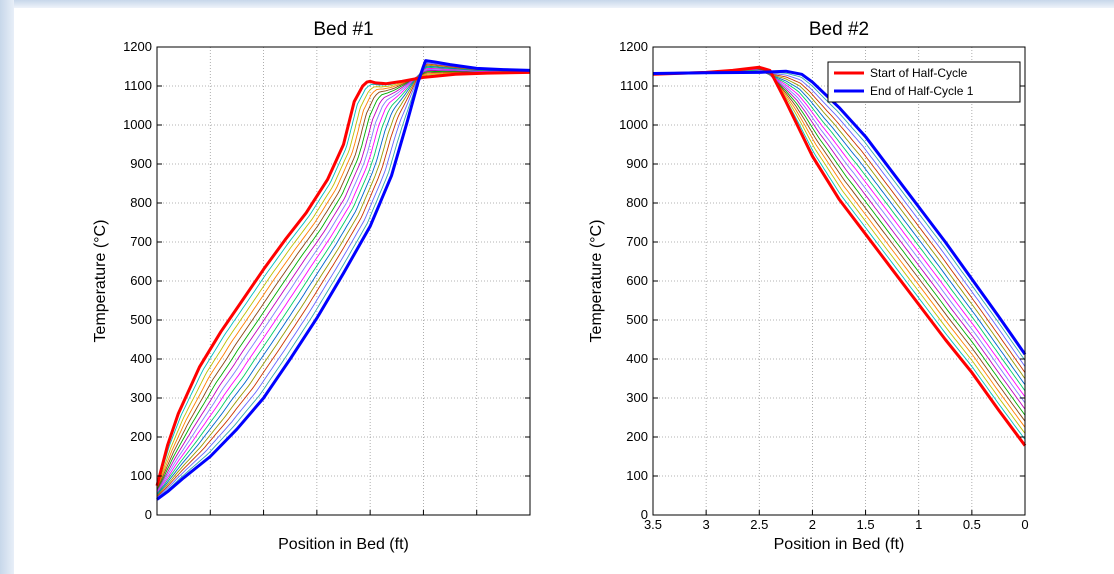 The image size is (1114, 574). Describe the element at coordinates (866, 524) in the screenshot. I see `x-tick-label: 1.5` at that location.